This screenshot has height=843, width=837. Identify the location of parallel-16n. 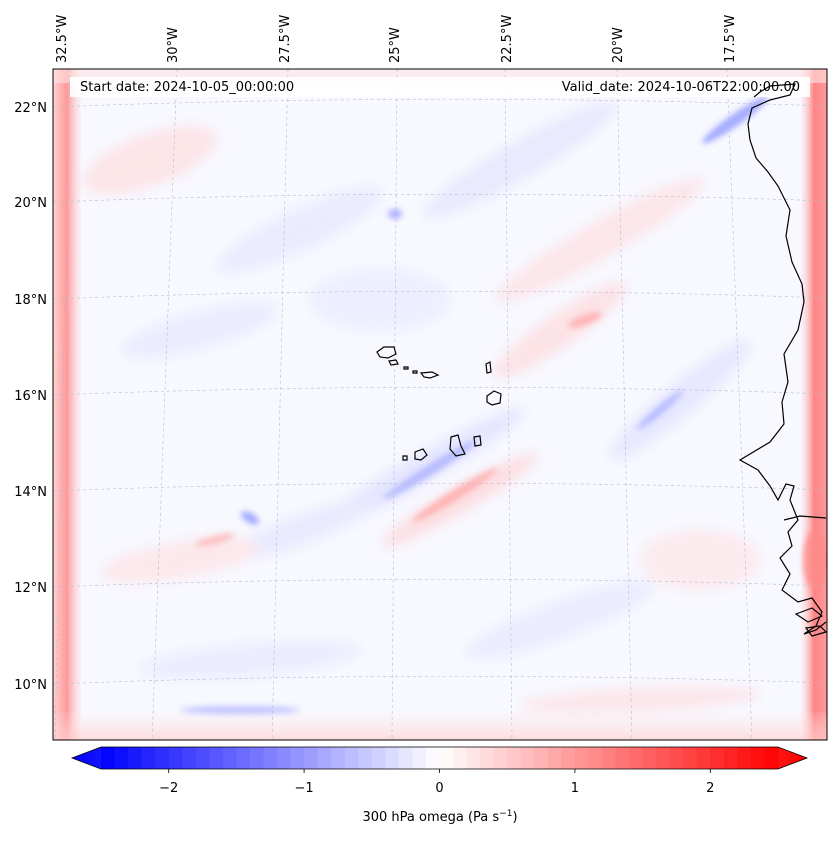
(440, 391).